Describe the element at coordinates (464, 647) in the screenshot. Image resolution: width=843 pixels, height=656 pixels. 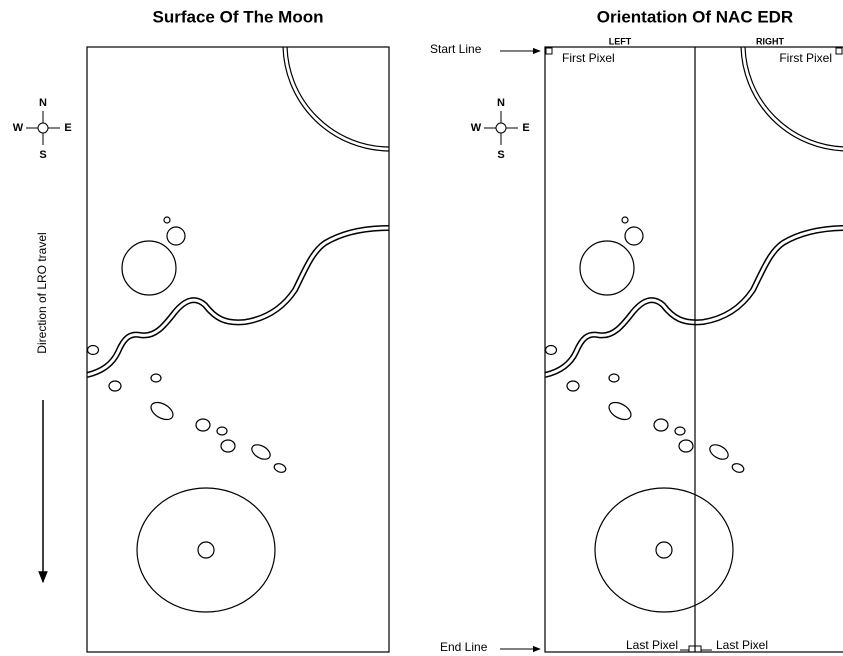
I see `end-line-label: End Line` at that location.